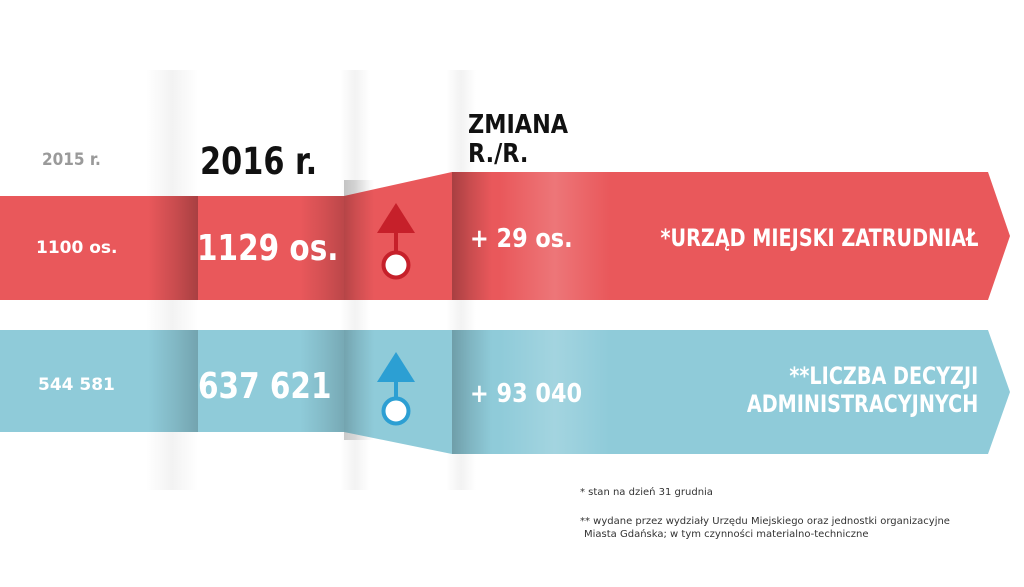 Image resolution: width=1024 pixels, height=587 pixels. I want to click on row-2-label: **LICZBA DECYZJI ADMINISTRACYJNYCH, so click(862, 390).